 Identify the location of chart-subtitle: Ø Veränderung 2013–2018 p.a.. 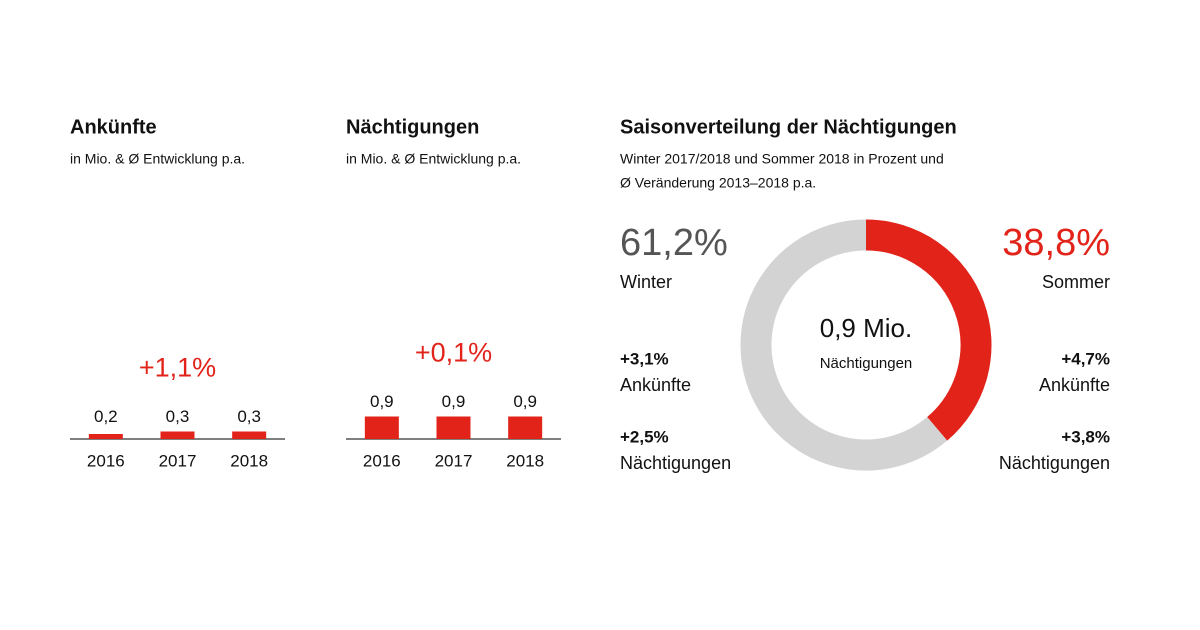
(718, 183).